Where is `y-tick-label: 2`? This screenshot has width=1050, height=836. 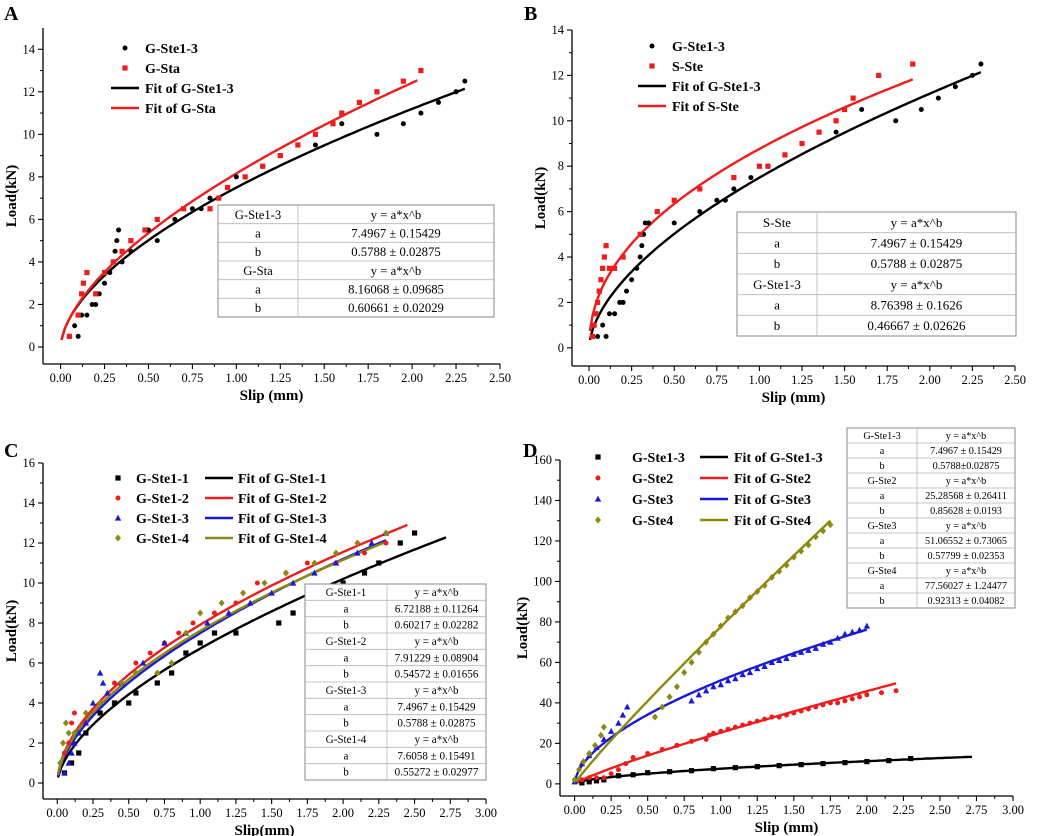 y-tick-label: 2 is located at coordinates (32, 743).